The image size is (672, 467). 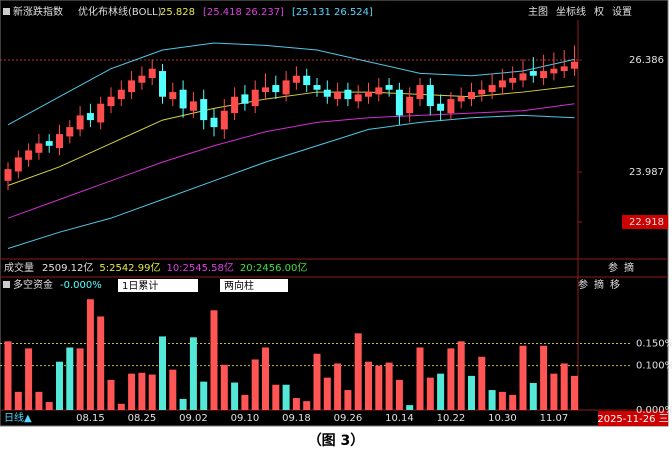 I want to click on indicator-value: [25.418 26.237], so click(x=243, y=12).